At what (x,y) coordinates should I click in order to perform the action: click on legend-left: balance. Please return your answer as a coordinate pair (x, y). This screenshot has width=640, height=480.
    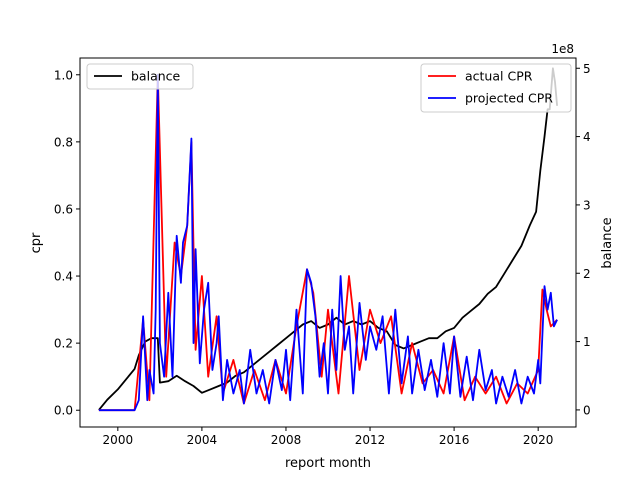
    Looking at the image, I should click on (140, 76).